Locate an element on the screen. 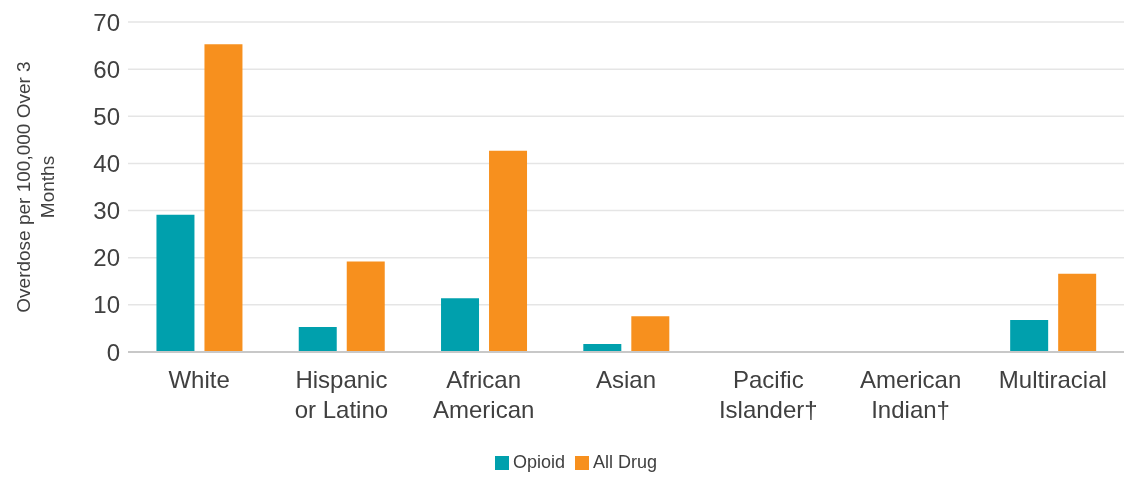 This screenshot has width=1136, height=491. x-tick-label: African American is located at coordinates (484, 394).